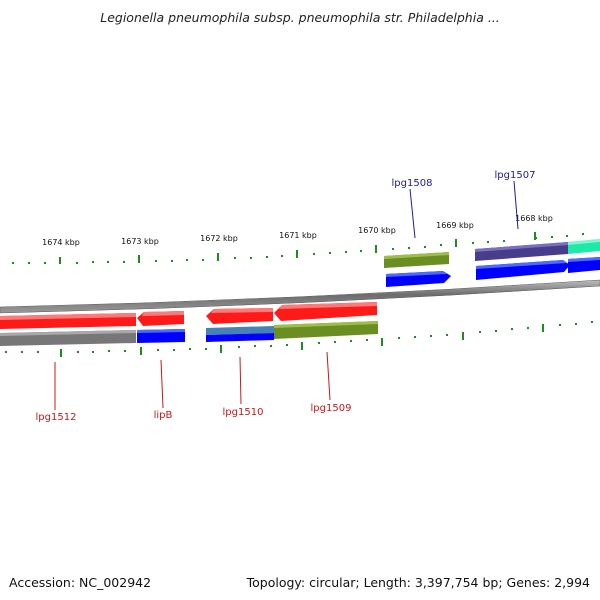  I want to click on gene-label-lpg1507: lpg1507, so click(515, 175).